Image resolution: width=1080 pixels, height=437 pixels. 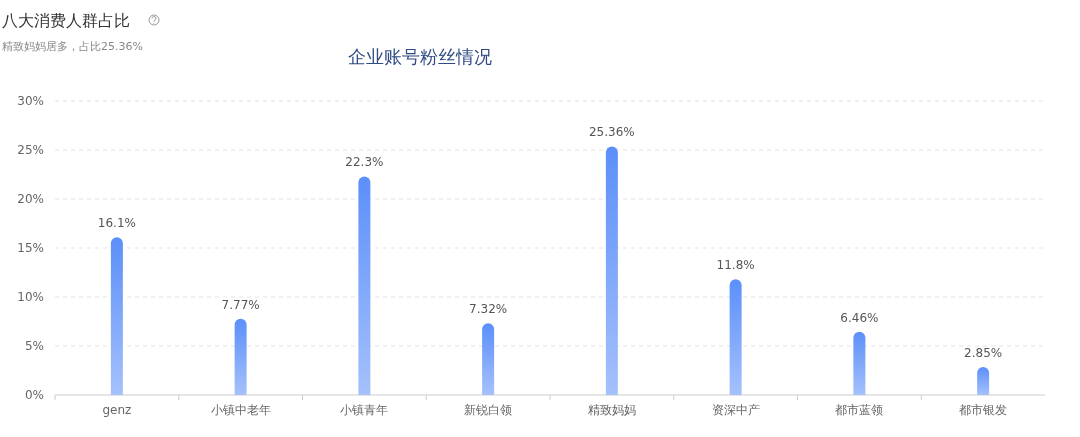 I want to click on y-tick-label: 5%, so click(x=34, y=346).